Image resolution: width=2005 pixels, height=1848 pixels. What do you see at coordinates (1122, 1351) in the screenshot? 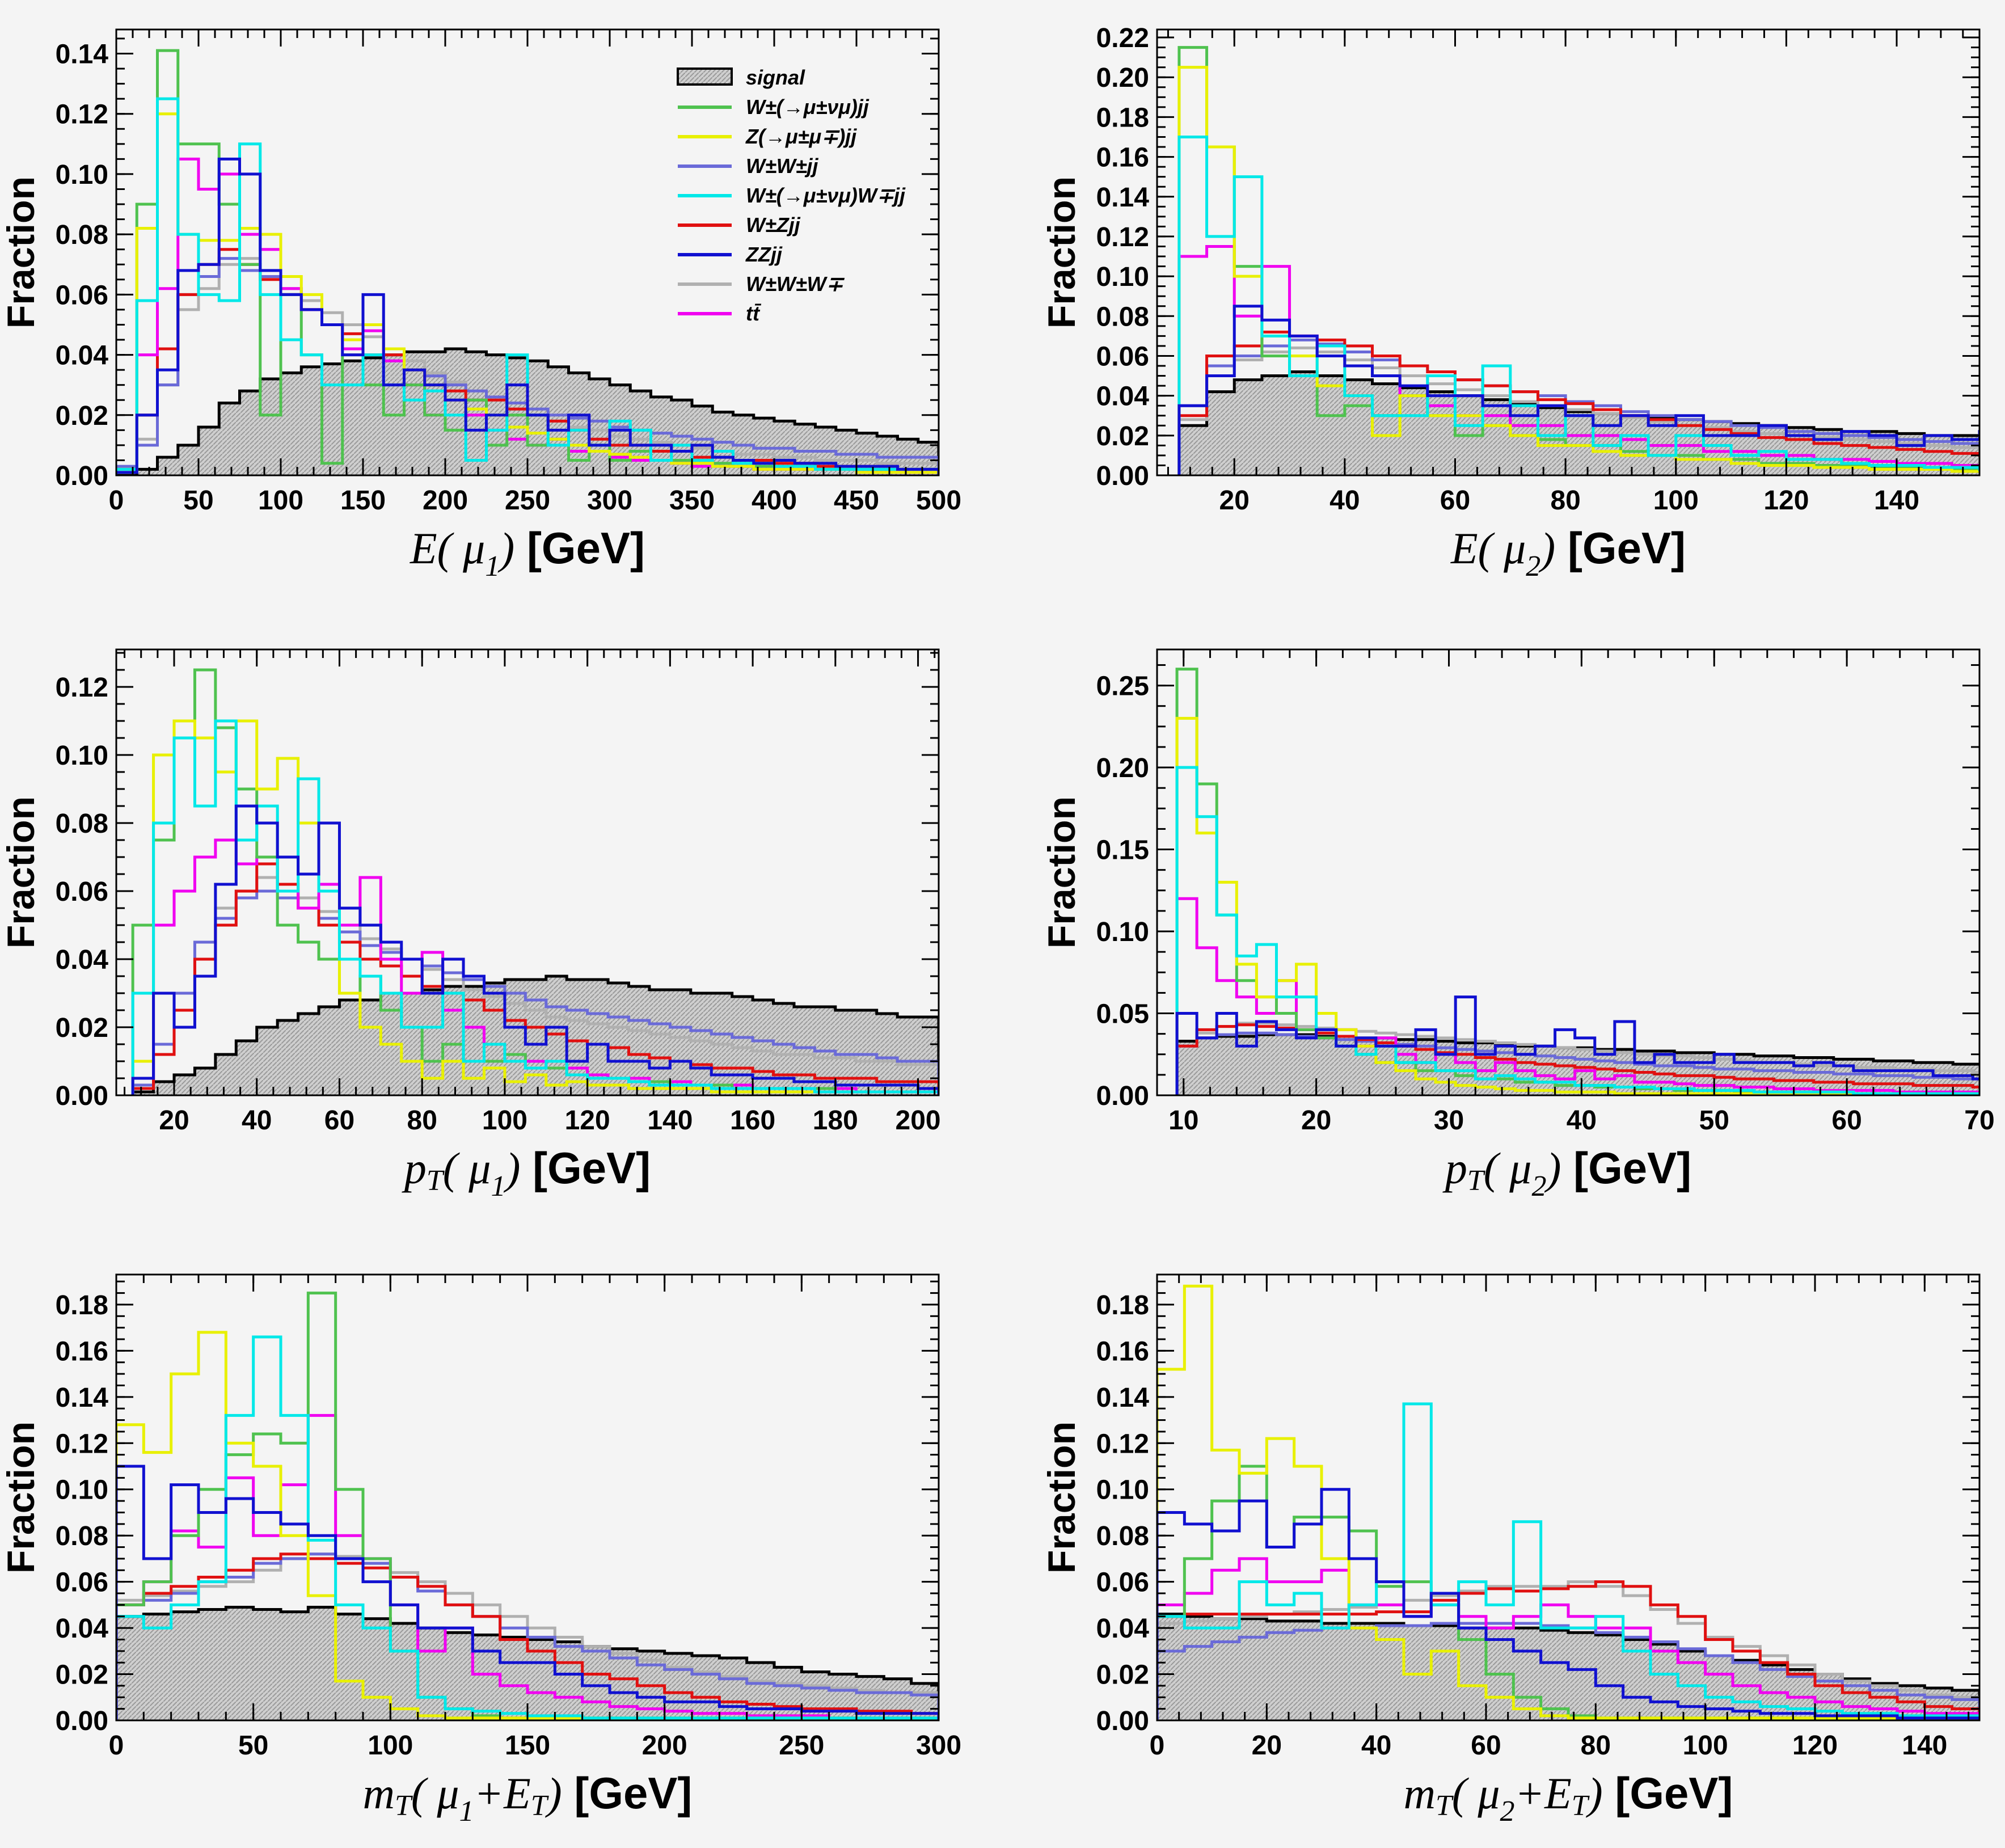
I see `y-tick-label: 0.16` at bounding box center [1122, 1351].